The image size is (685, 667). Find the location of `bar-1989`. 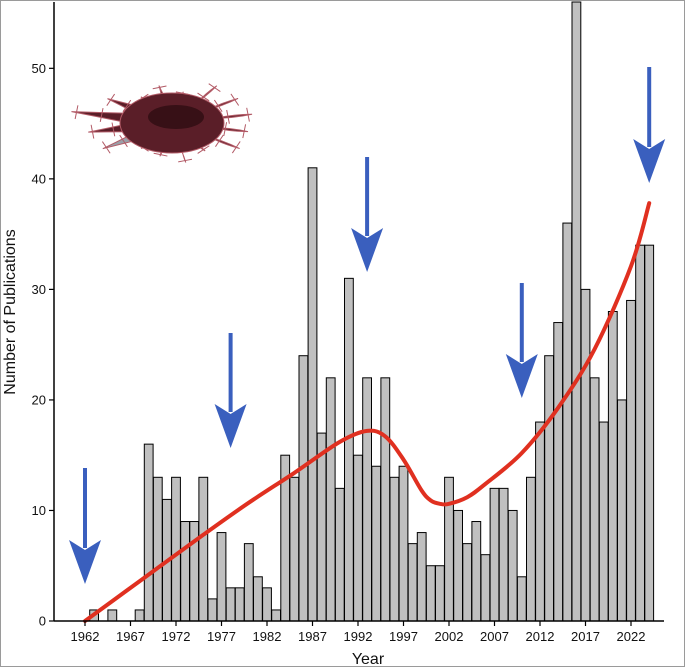

bar-1989 is located at coordinates (330, 499).